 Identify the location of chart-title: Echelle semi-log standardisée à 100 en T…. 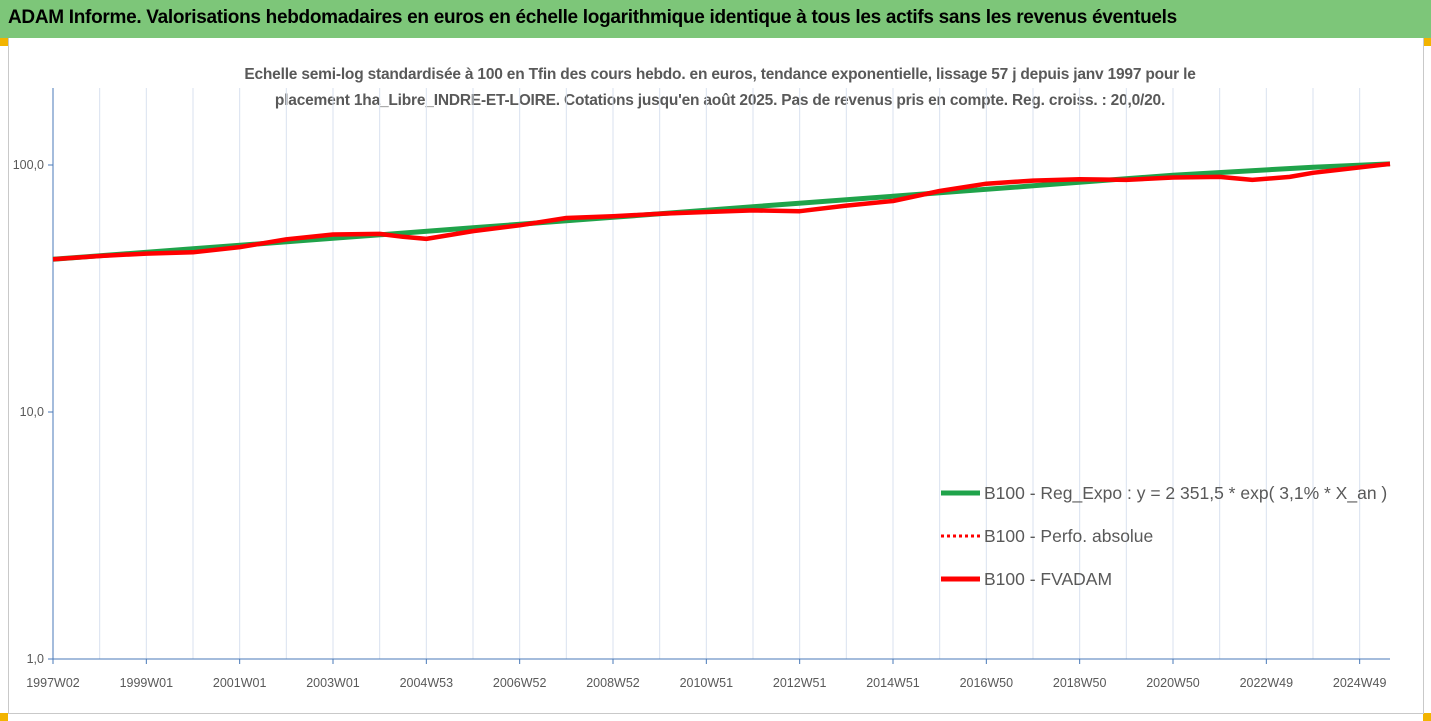
(720, 88).